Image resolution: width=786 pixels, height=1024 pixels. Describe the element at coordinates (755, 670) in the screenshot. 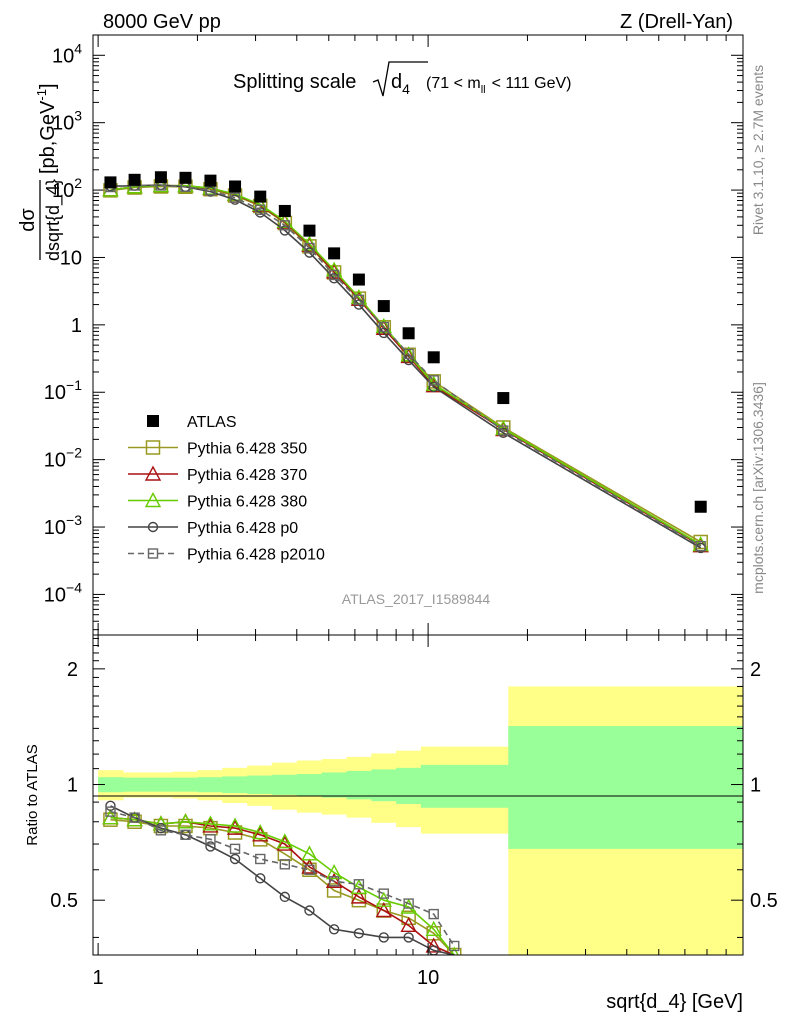

I see `ratio-y-tick-label-right: 2` at that location.